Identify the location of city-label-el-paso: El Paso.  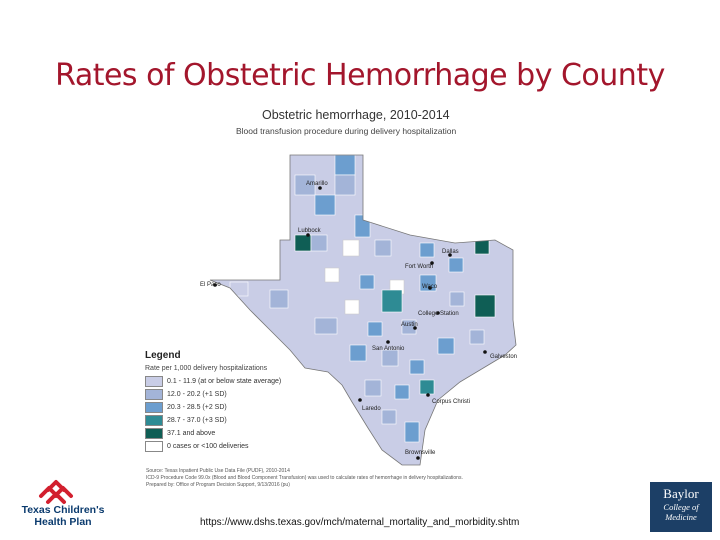
(210, 285).